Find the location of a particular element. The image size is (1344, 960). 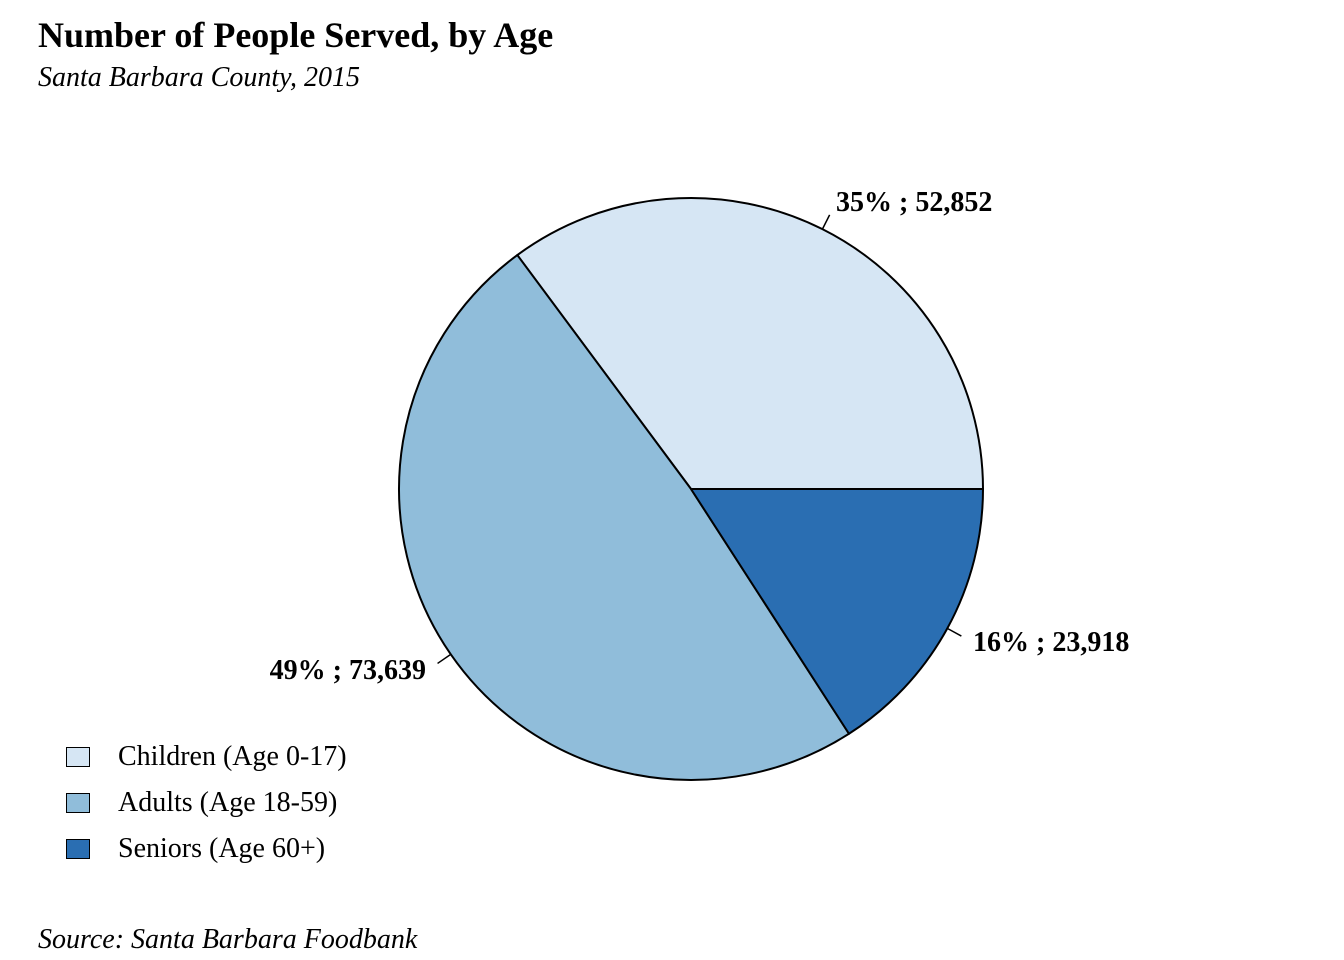

legend-label-seniors: Seniors (Age 60+) is located at coordinates (222, 848).